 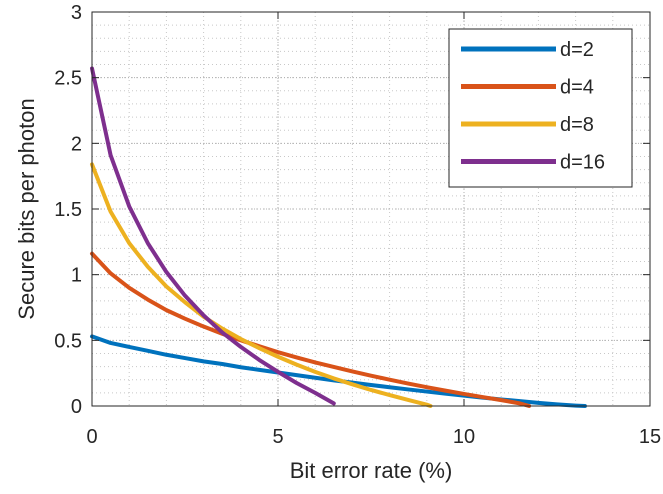 What do you see at coordinates (373, 437) in the screenshot?
I see `x-tick-labels: 0 5 10 15` at bounding box center [373, 437].